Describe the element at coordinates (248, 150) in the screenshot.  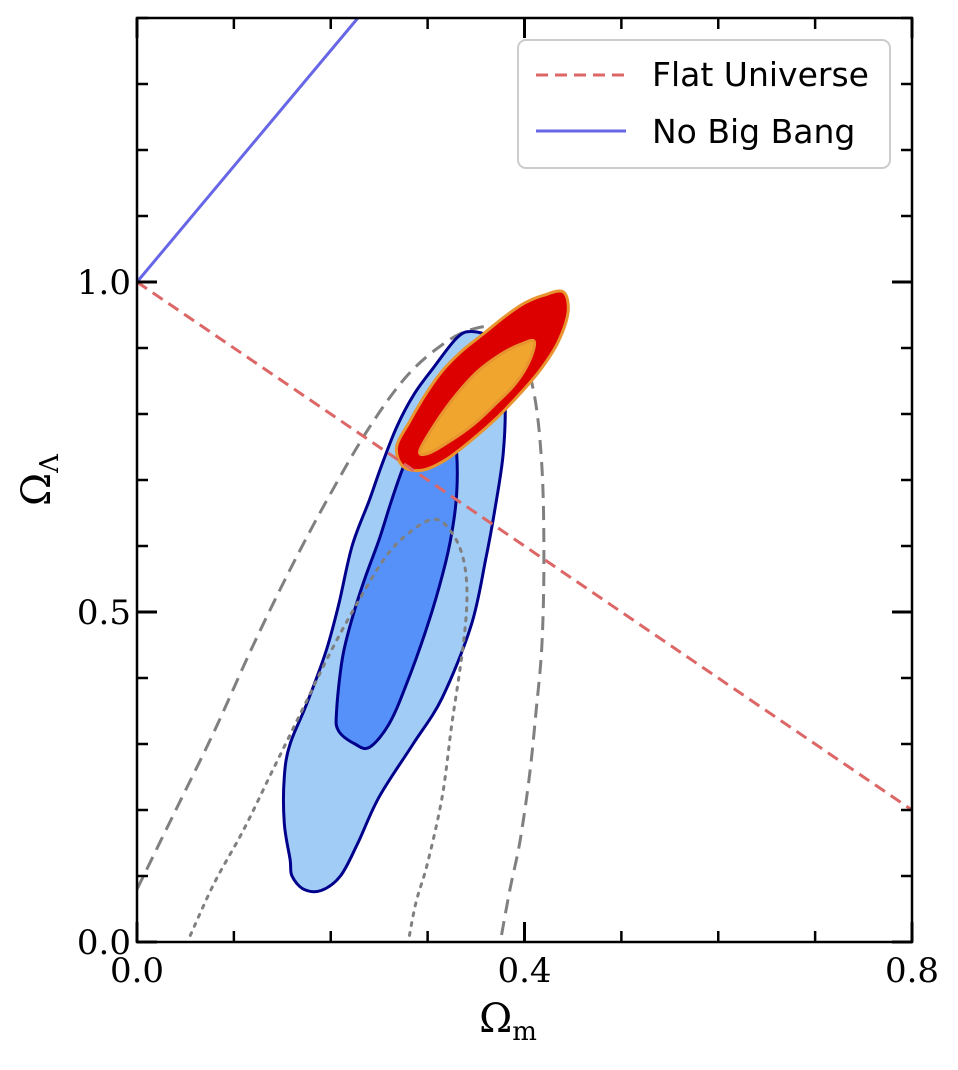
I see `no-big-bang-line` at that location.